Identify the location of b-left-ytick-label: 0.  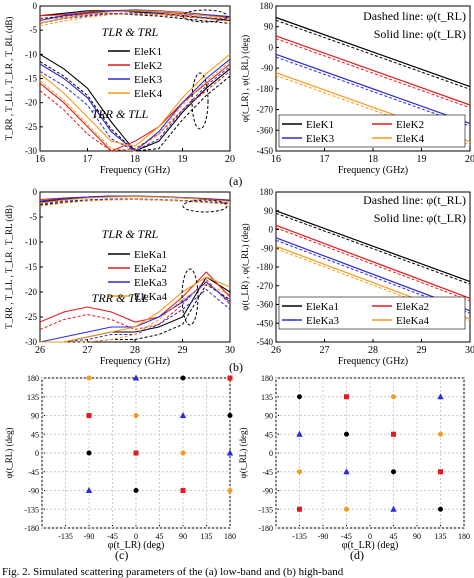
(35, 192).